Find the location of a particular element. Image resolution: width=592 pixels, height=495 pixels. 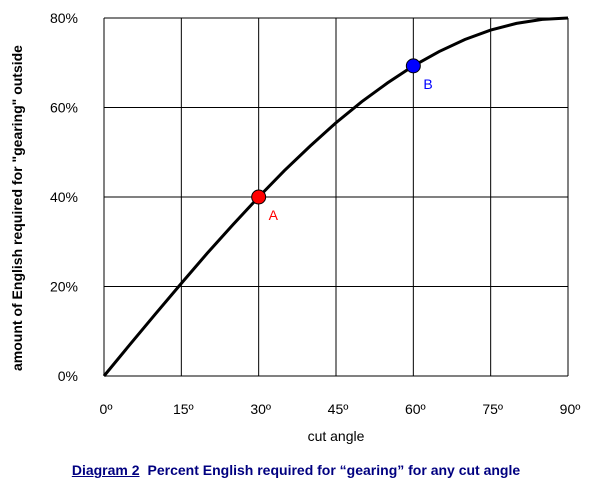

y-axis-ticks: 0% 20% 40% 60% 80% is located at coordinates (64, 197).